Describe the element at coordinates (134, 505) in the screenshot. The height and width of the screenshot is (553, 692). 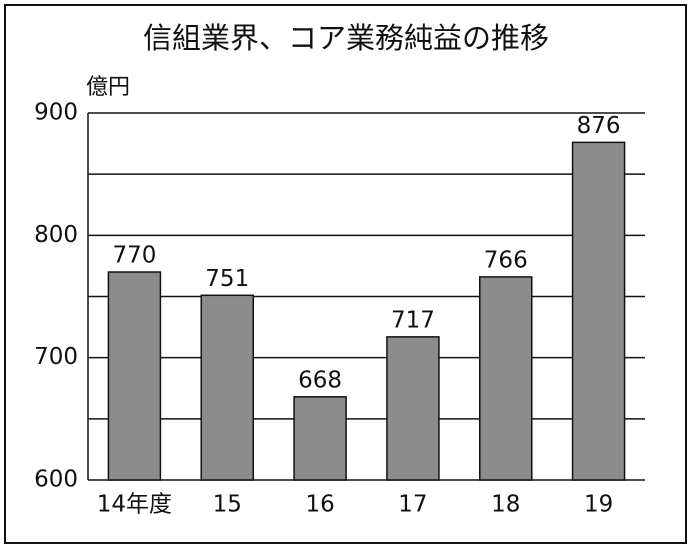
I see `x-tick-label: 14年度` at that location.